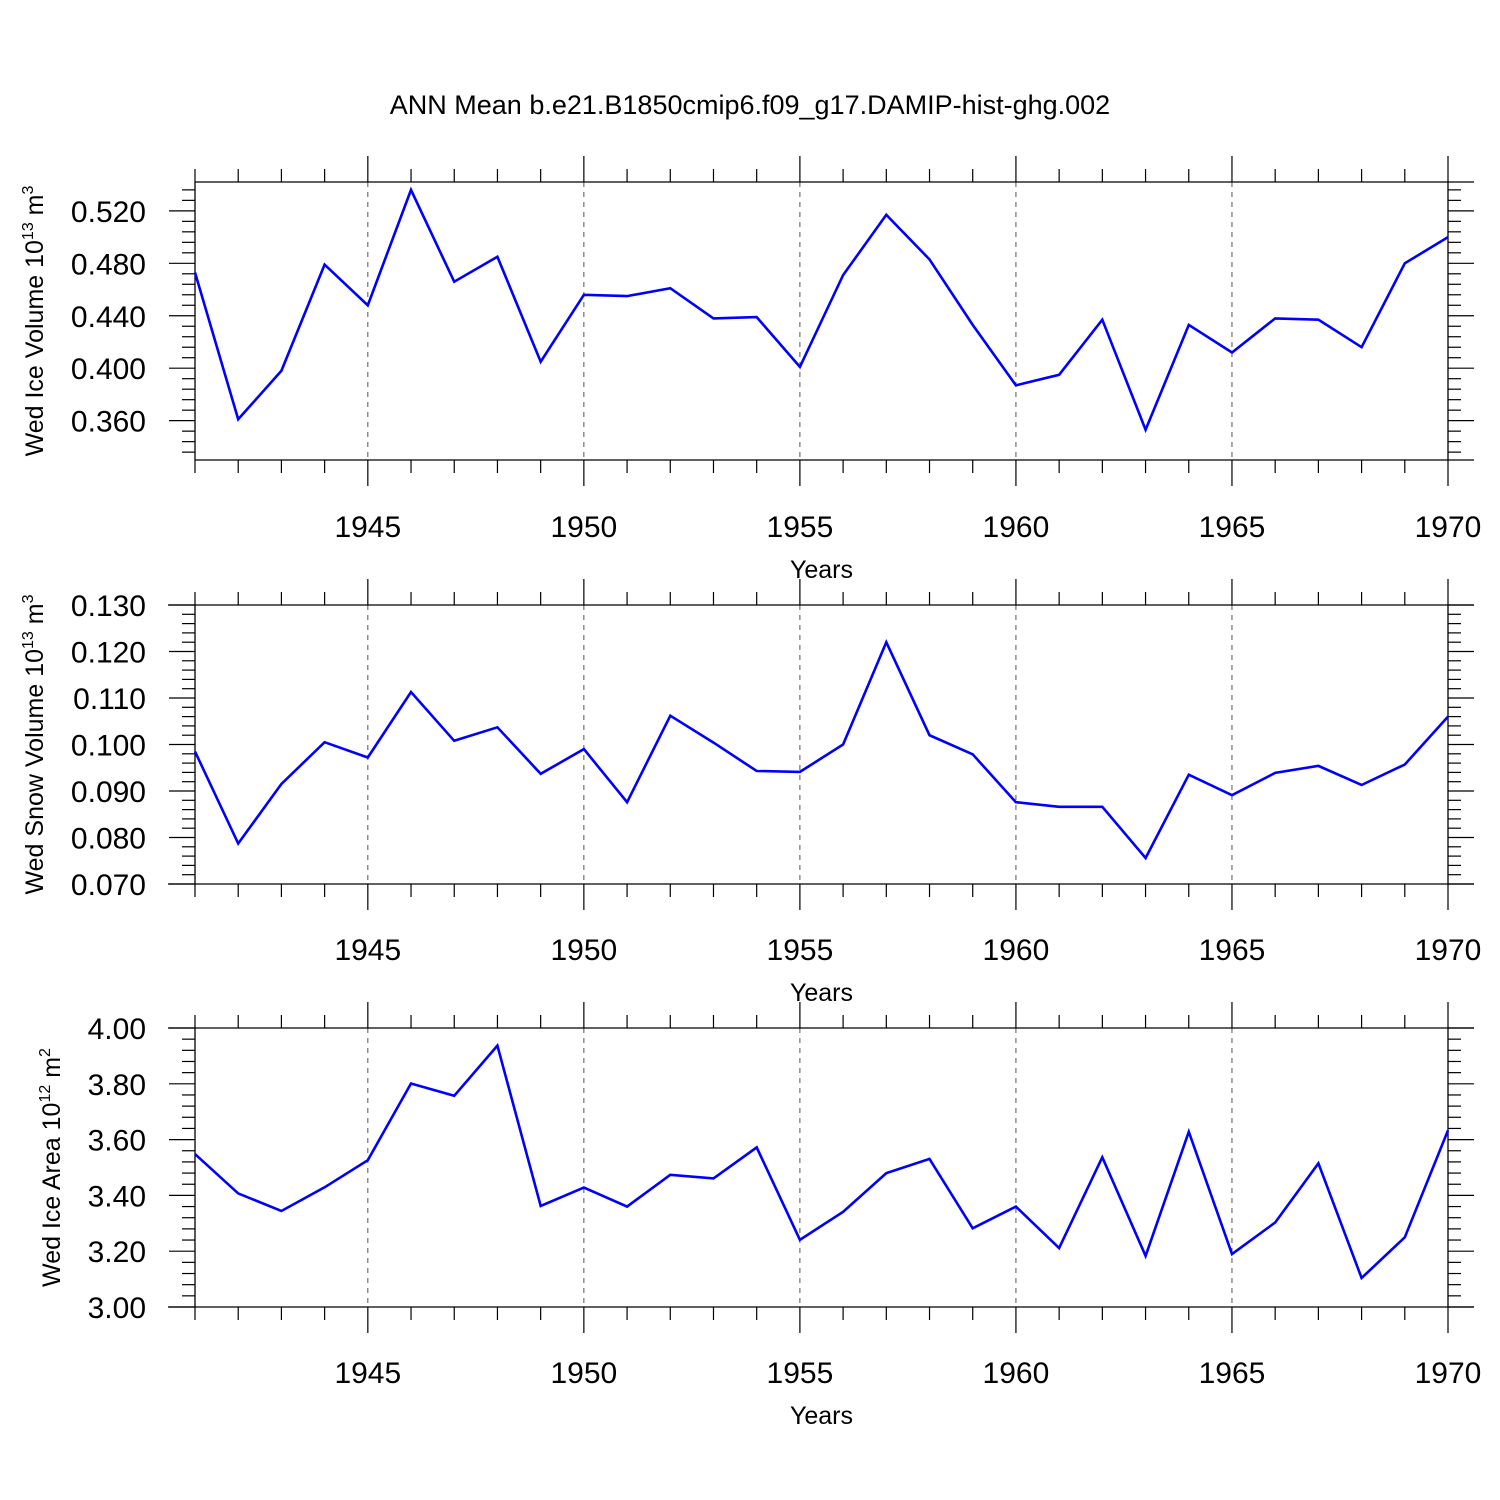 The image size is (1500, 1500). I want to click on y-tick-label: 0.110, so click(109, 699).